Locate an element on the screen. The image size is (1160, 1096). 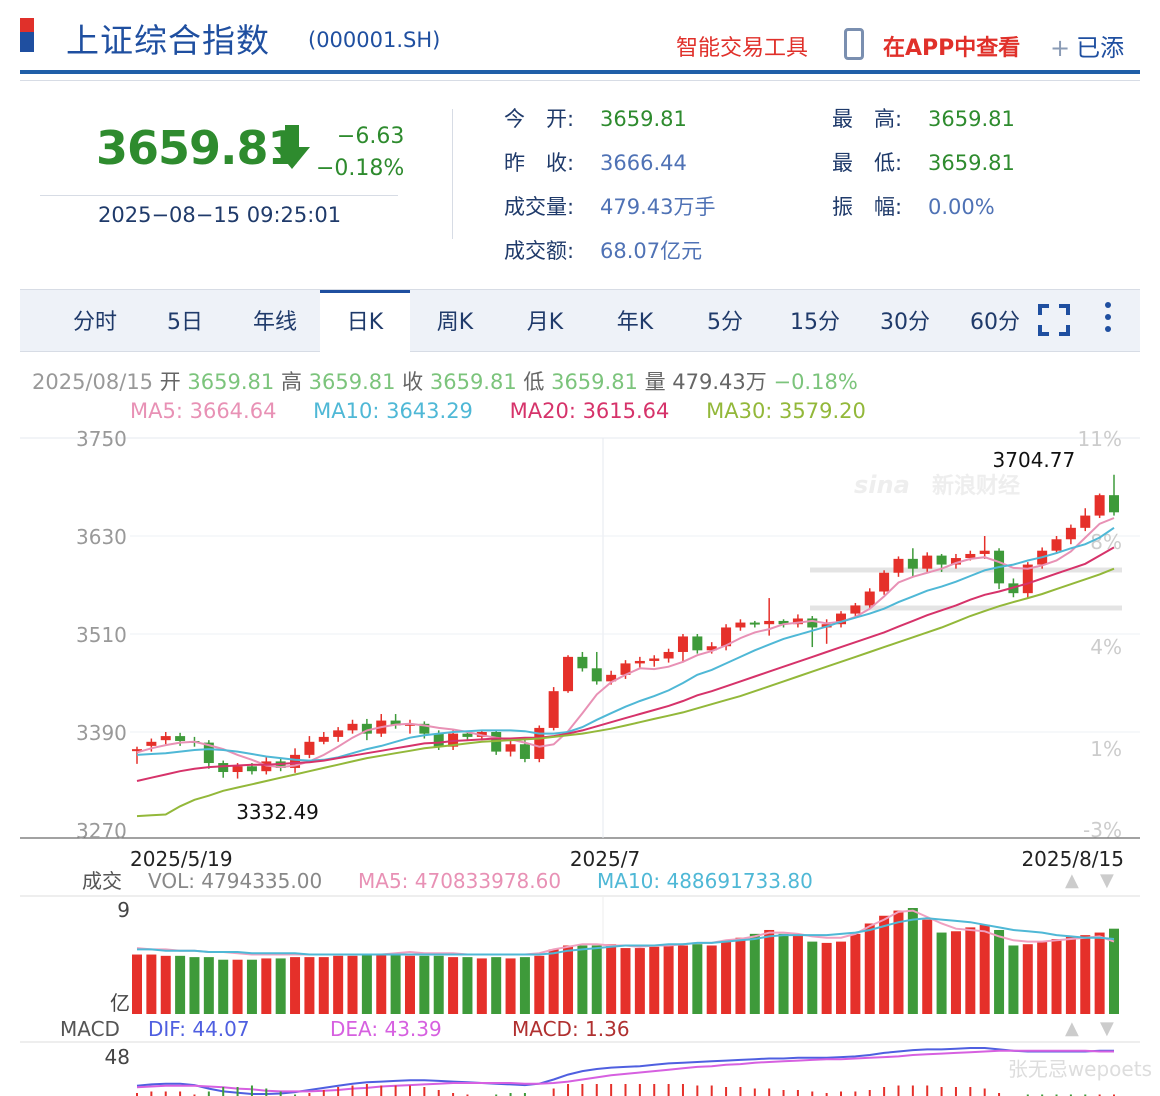
ma10-legend: MA10: 3643.29 is located at coordinates (393, 411).